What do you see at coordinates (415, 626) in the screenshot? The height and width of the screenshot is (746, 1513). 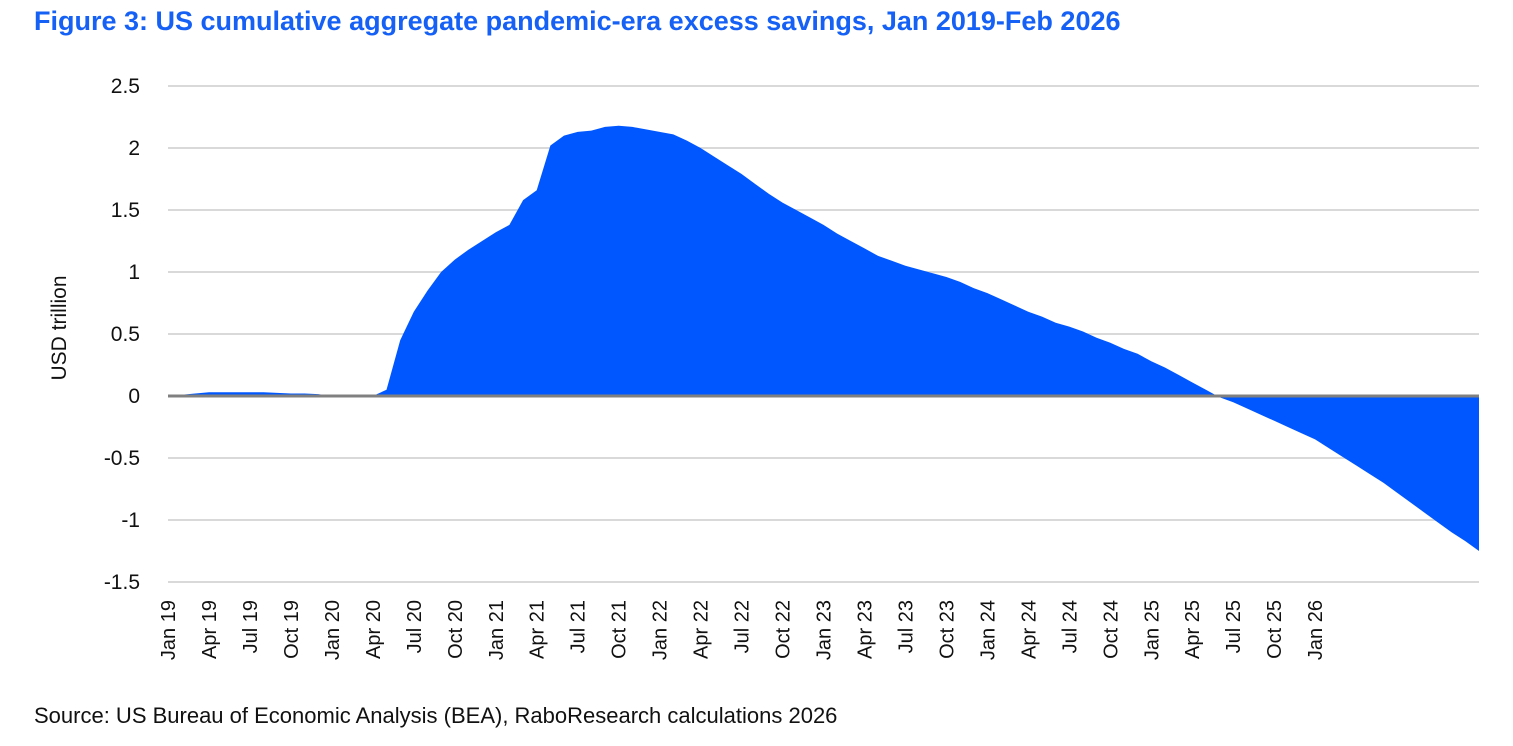 I see `x-tick-label: Jul 20` at bounding box center [415, 626].